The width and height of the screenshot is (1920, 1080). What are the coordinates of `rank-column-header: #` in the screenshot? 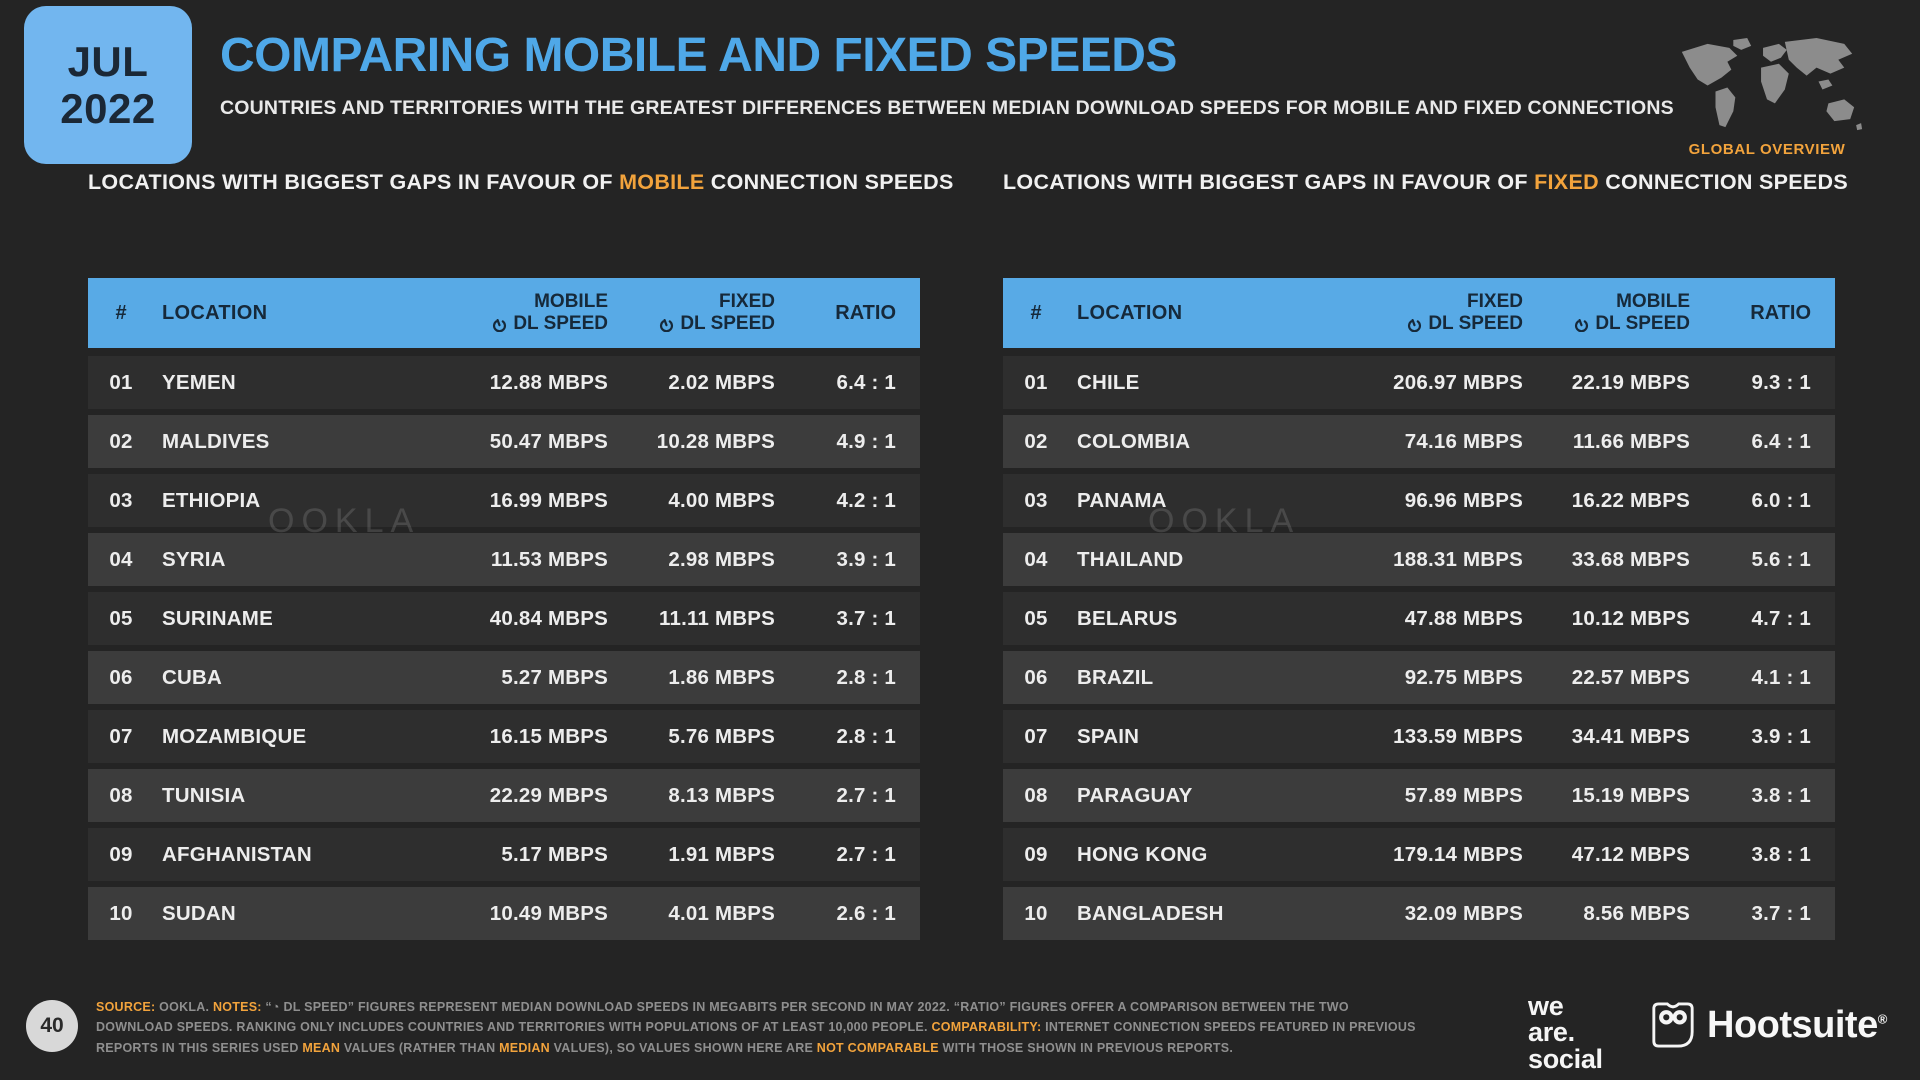 It's located at (121, 312).